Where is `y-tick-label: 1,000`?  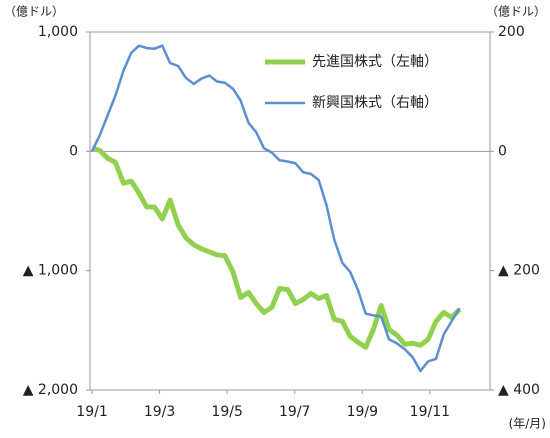 y-tick-label: 1,000 is located at coordinates (58, 32).